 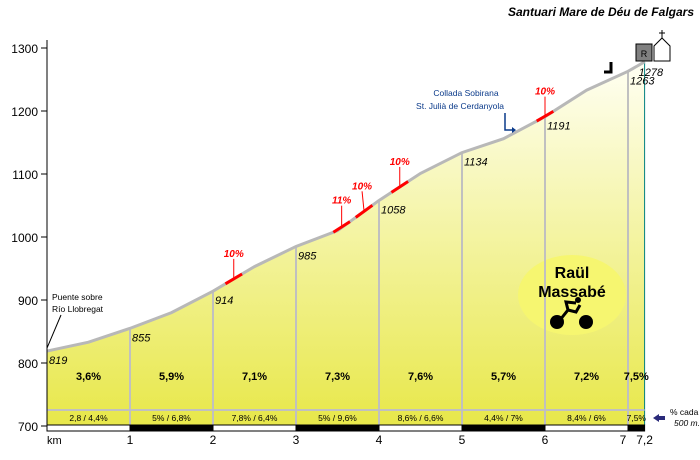 I want to click on elevation-label: 1263, so click(x=642, y=81).